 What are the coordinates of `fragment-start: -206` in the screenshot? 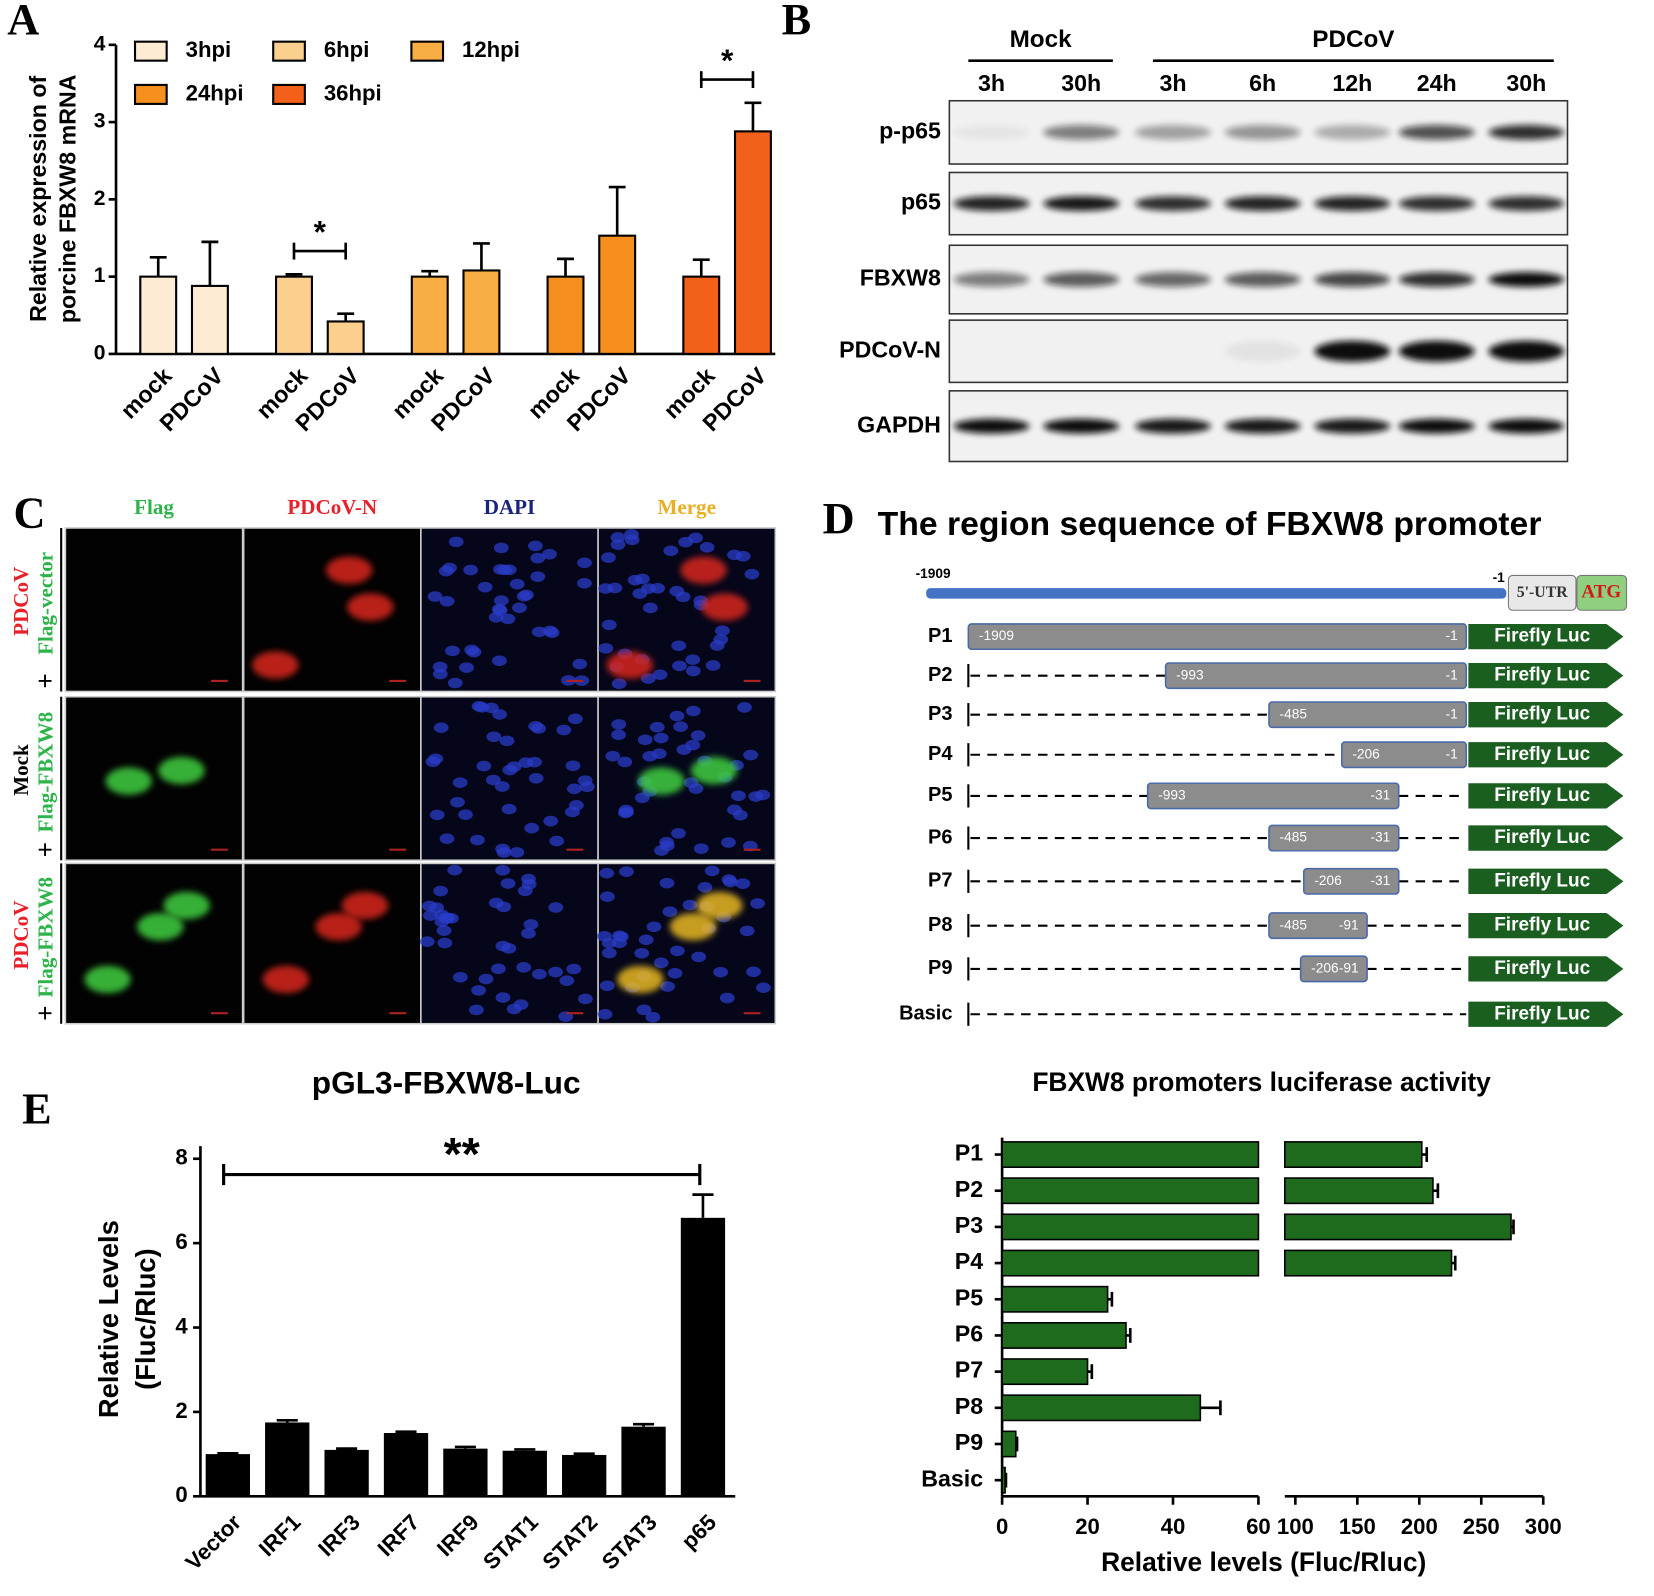 It's located at (1366, 753).